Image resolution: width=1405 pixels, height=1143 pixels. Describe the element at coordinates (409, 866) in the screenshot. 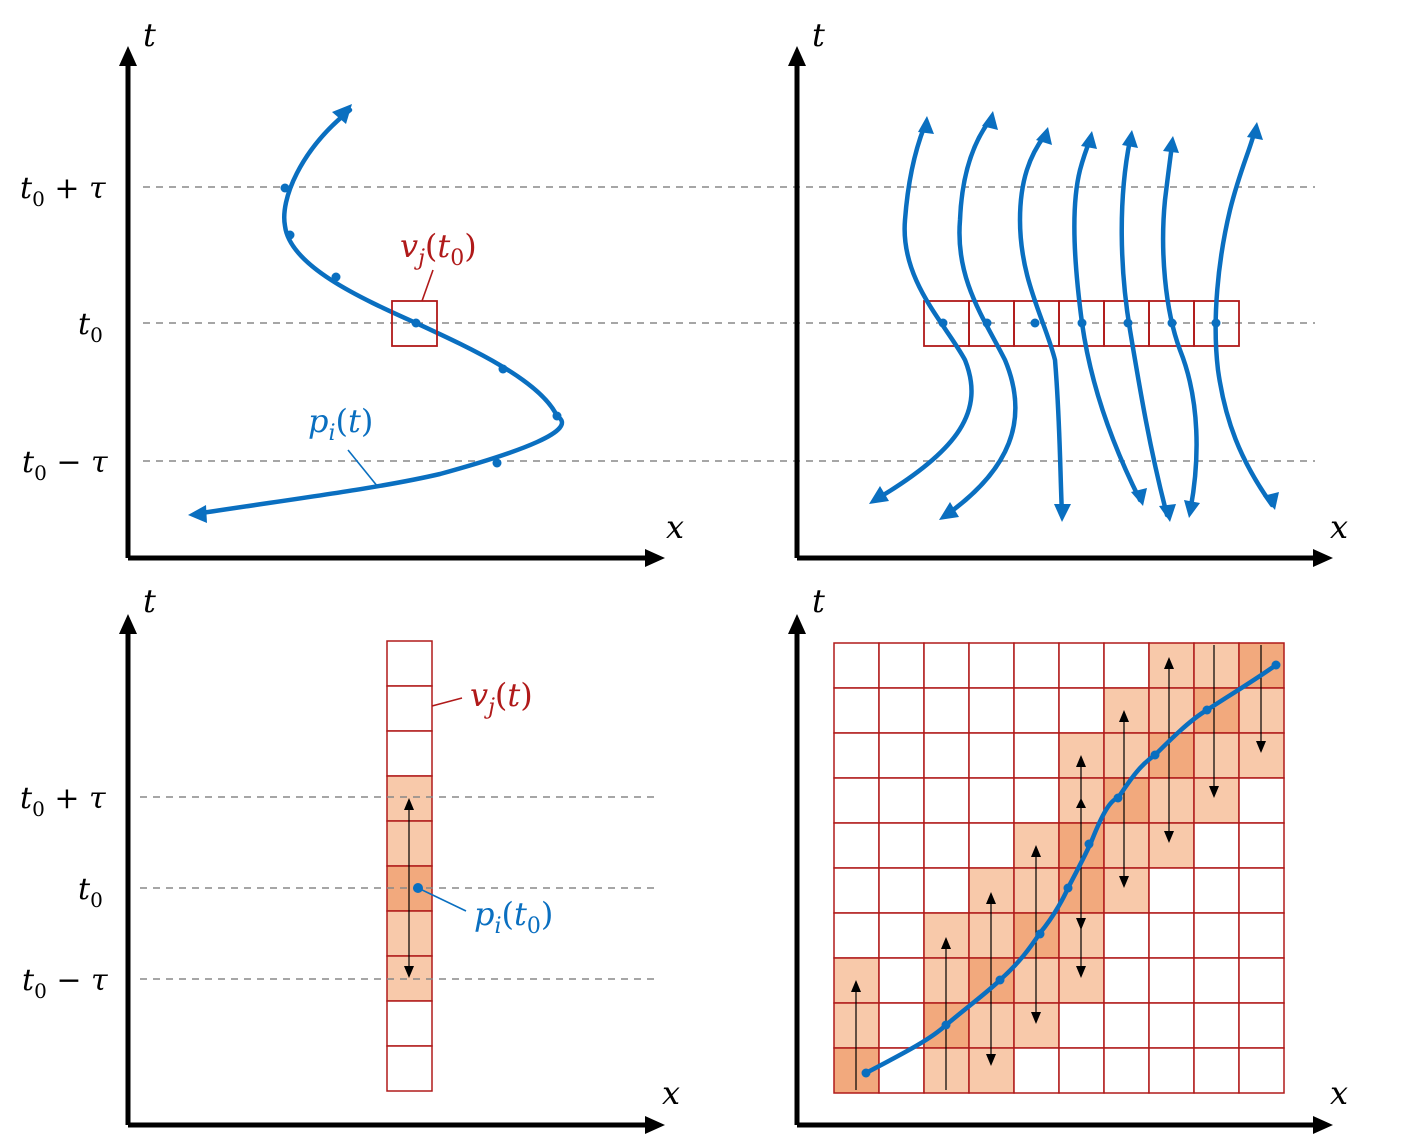

I see `voxel-column` at that location.